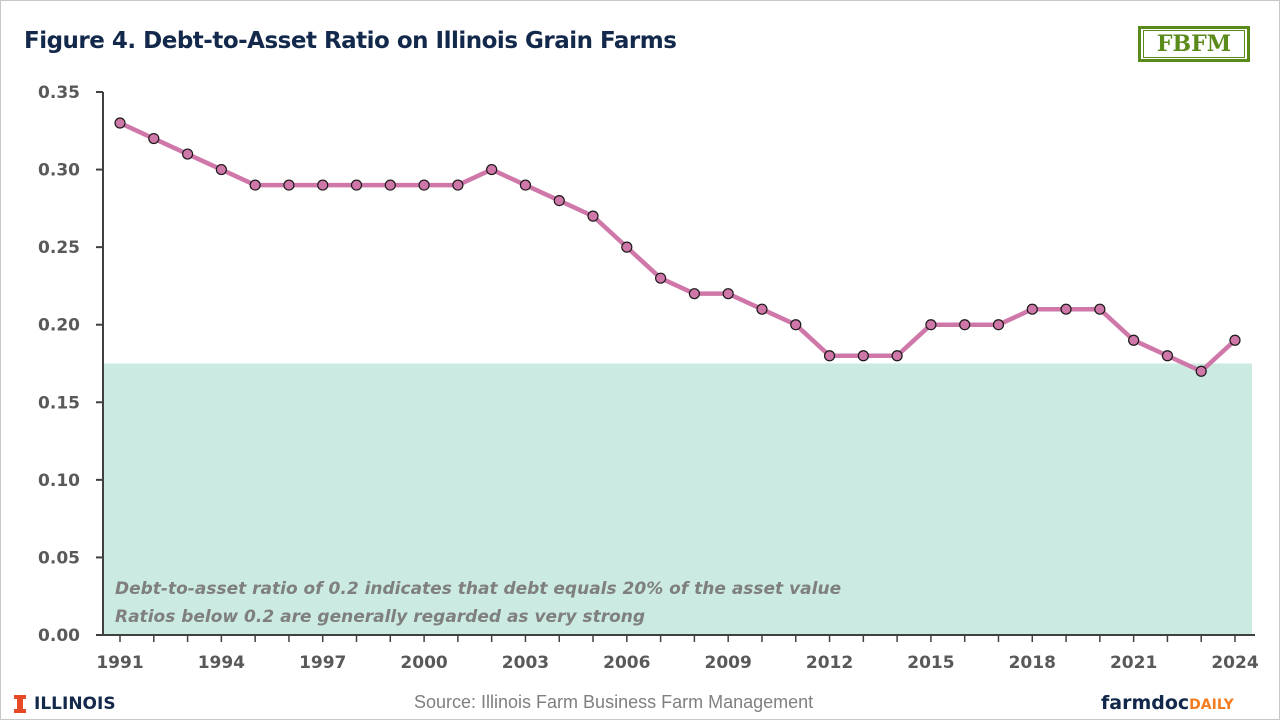 The height and width of the screenshot is (720, 1280). What do you see at coordinates (829, 663) in the screenshot?
I see `x-tick-label: 2012` at bounding box center [829, 663].